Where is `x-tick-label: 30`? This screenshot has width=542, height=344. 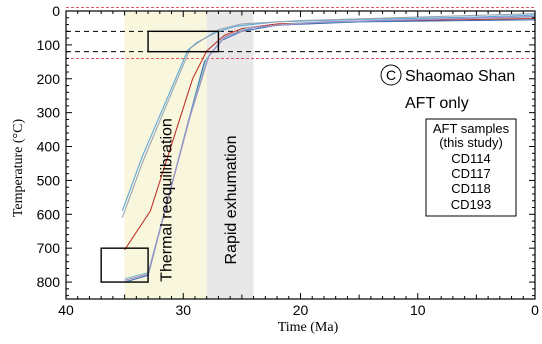 x-tick-label: 30 is located at coordinates (183, 310).